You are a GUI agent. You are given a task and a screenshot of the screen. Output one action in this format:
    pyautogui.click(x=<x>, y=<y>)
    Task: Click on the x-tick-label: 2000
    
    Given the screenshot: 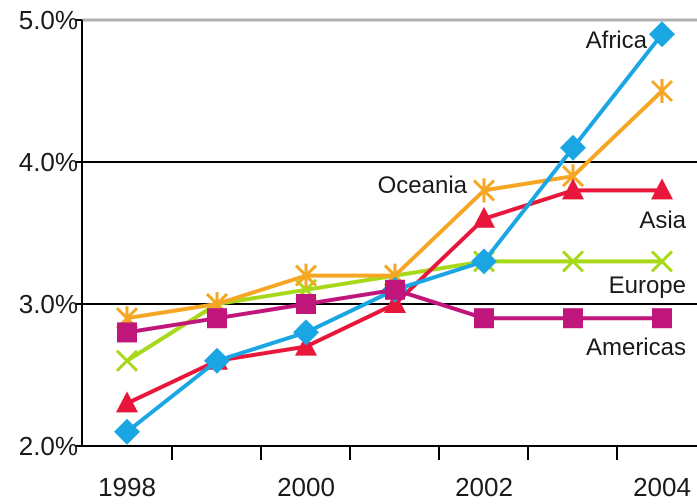 What is the action you would take?
    pyautogui.click(x=306, y=487)
    